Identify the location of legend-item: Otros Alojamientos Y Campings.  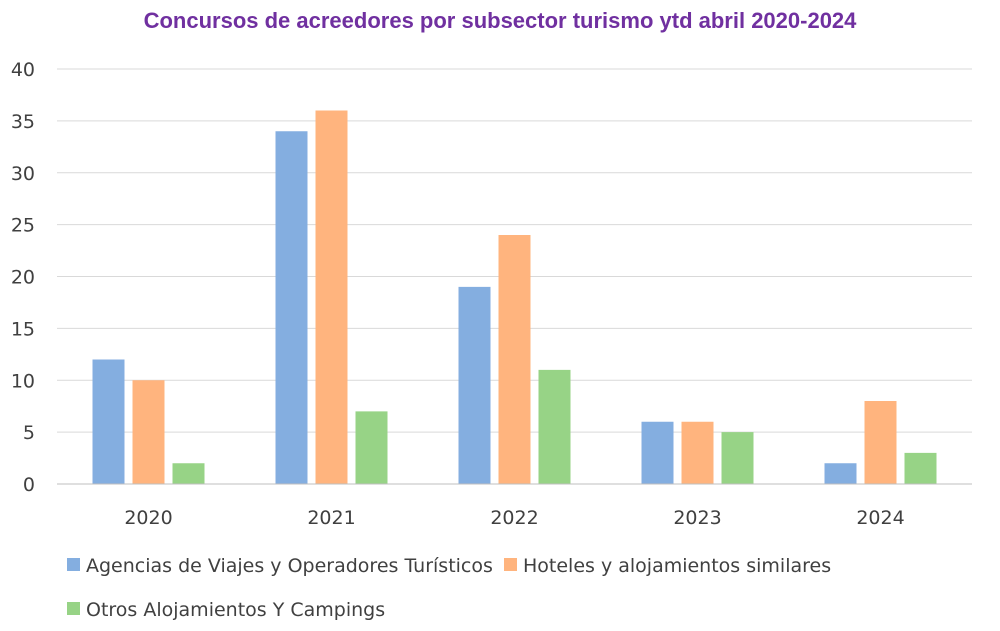
(226, 610).